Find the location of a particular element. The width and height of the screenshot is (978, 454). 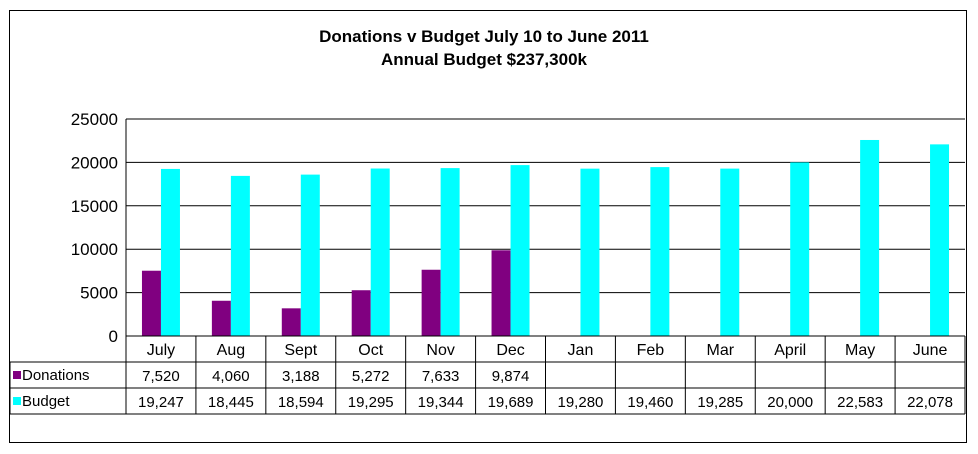

data-label: 22,583 is located at coordinates (860, 402).